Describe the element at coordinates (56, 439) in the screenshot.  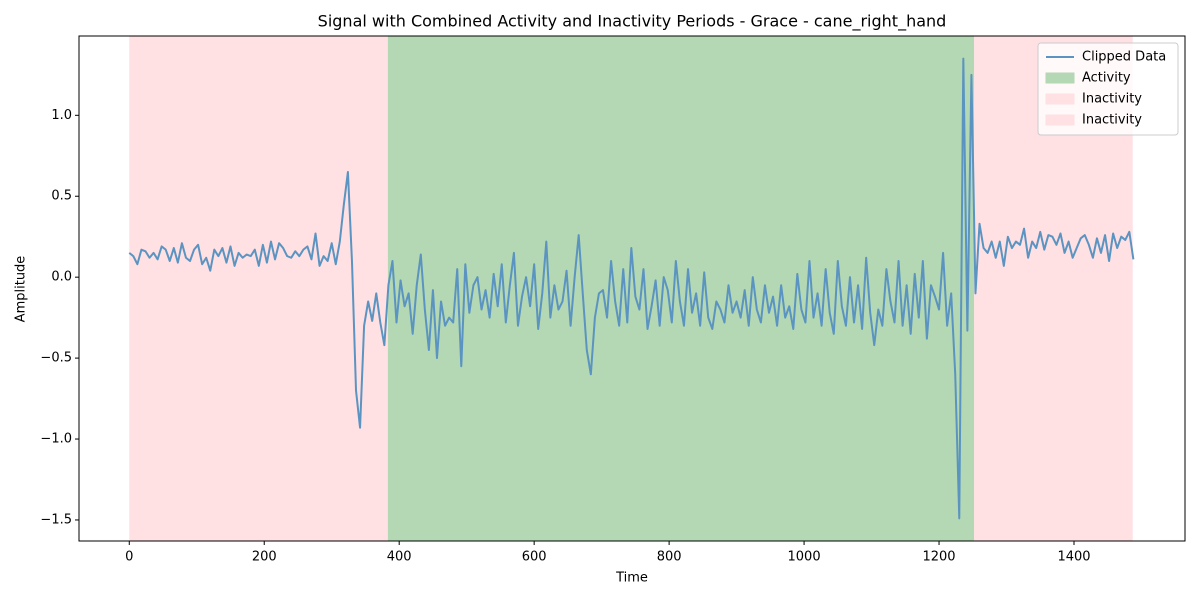
I see `y-tick-label: −1.0` at that location.